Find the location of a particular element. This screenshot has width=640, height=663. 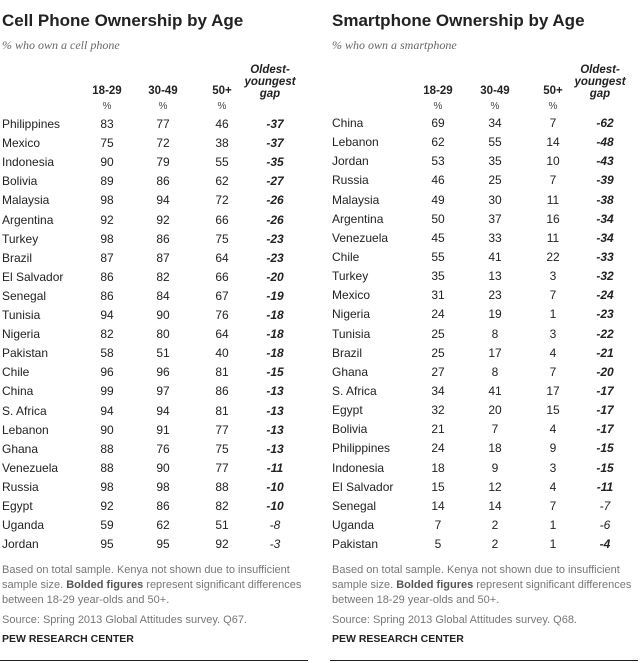

country-name: Ghana is located at coordinates (350, 371).